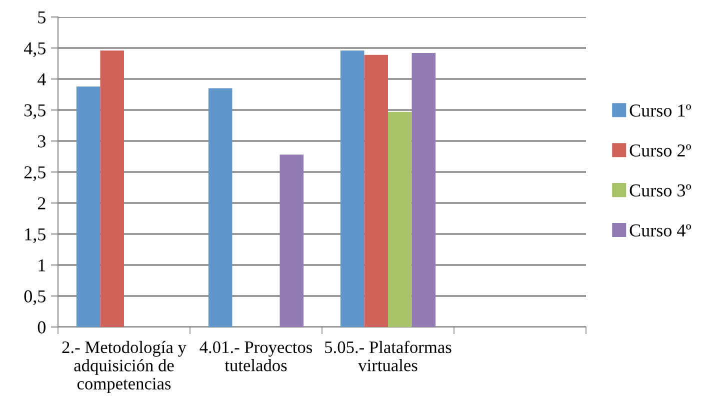  What do you see at coordinates (35, 298) in the screenshot?
I see `y-tick-label: 0,5` at bounding box center [35, 298].